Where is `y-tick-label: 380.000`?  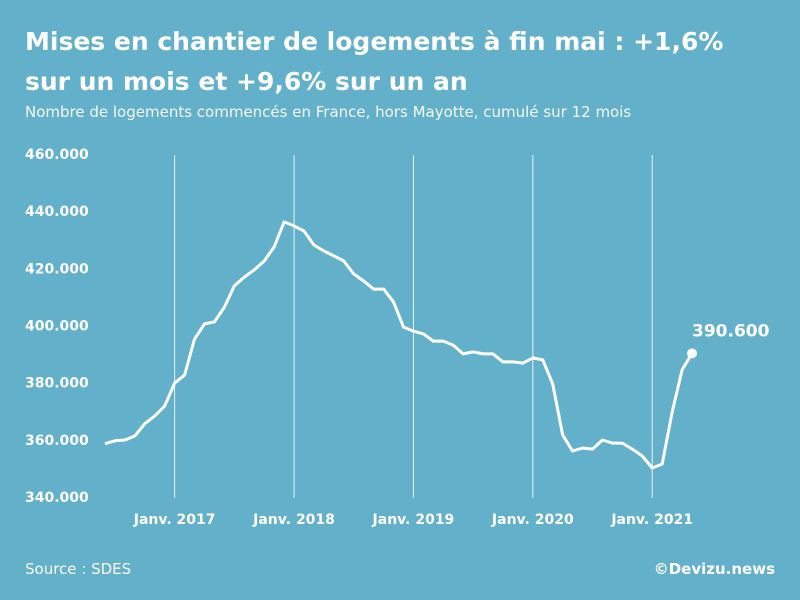
y-tick-label: 380.000 is located at coordinates (57, 384).